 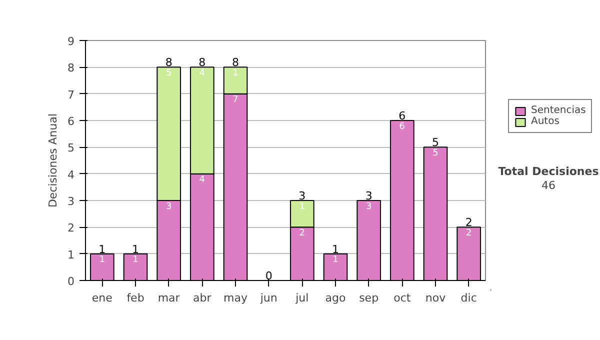 I want to click on y-axis-title: Decisiones Anual, so click(x=53, y=160).